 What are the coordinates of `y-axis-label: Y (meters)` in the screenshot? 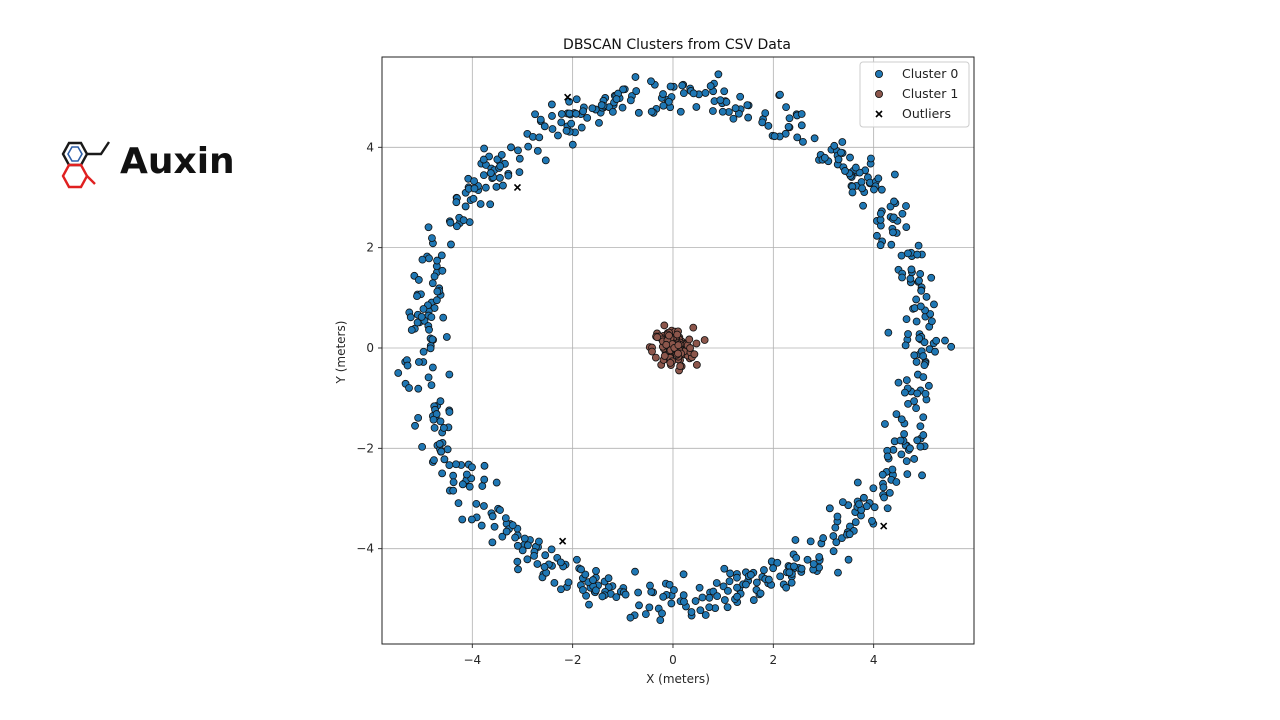 It's located at (341, 353).